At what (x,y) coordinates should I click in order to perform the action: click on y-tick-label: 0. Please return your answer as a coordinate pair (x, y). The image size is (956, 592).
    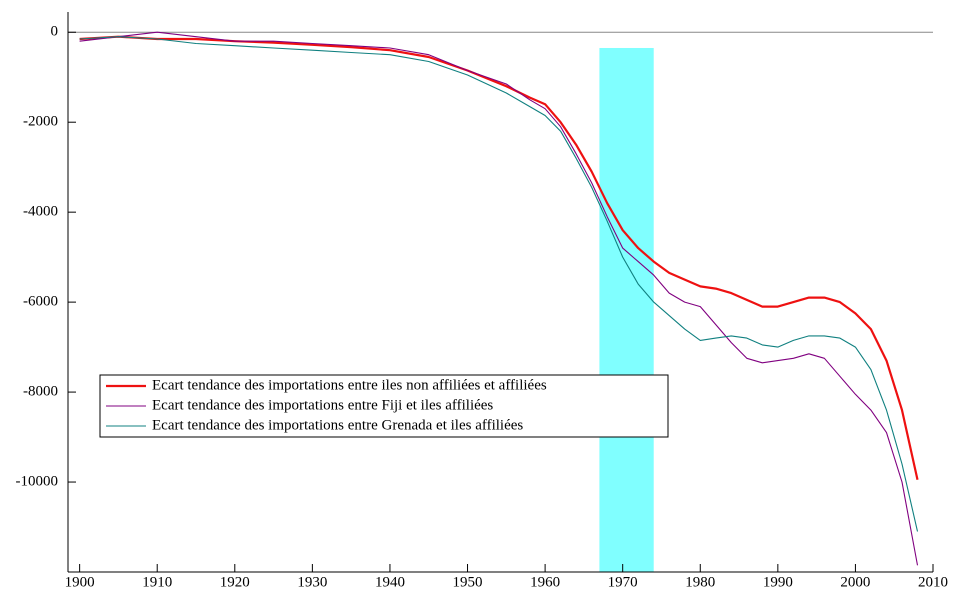
    Looking at the image, I should click on (55, 32).